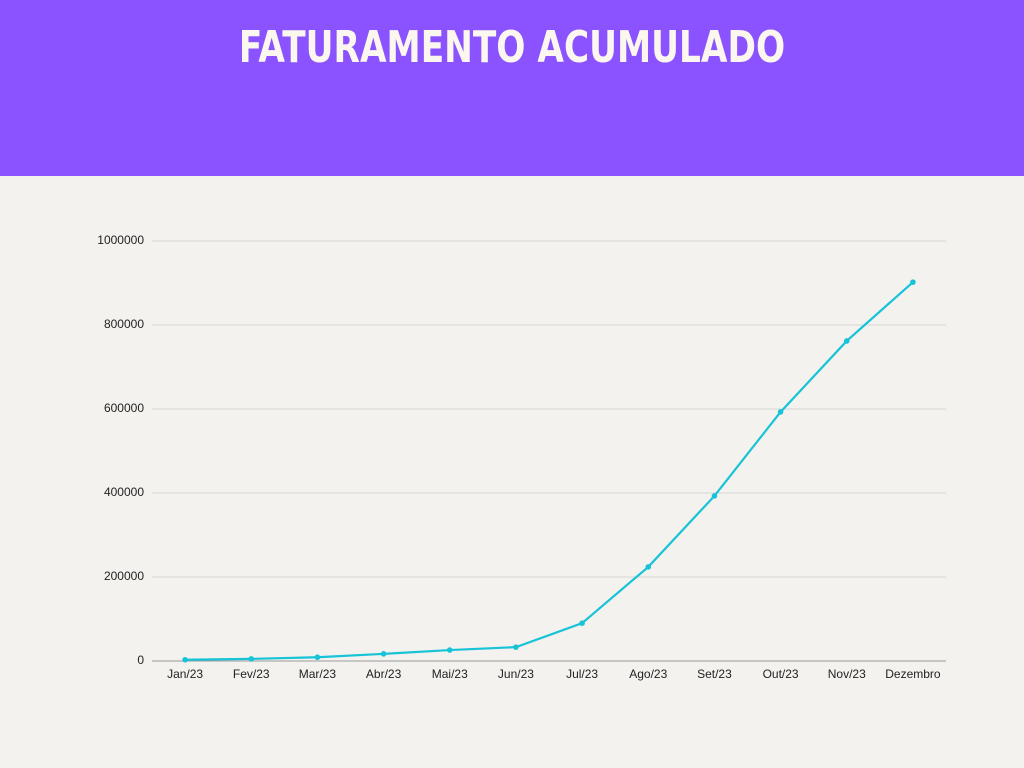  I want to click on x-tick-label: Jul/23, so click(582, 674).